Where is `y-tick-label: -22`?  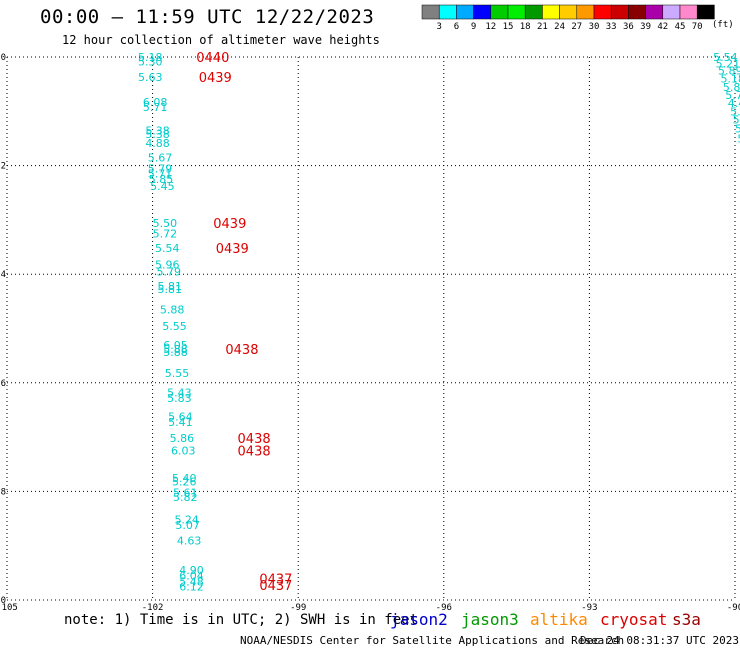 y-tick-label: -22 is located at coordinates (3, 167).